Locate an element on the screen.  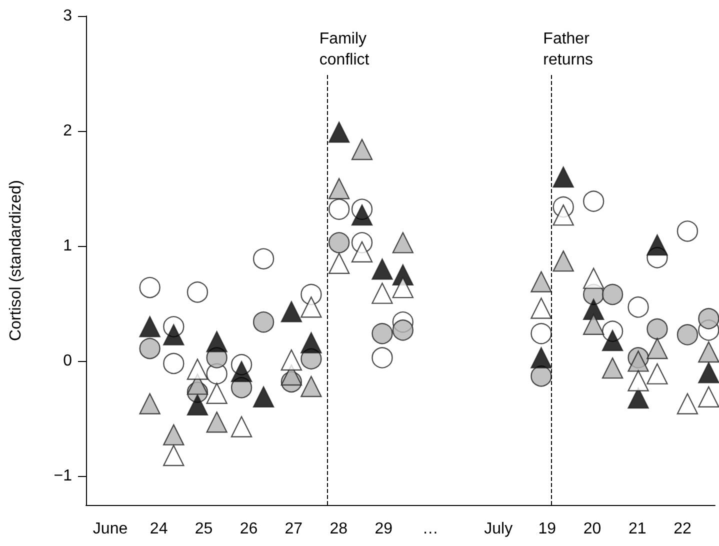
ref-line-label: Father returns is located at coordinates (568, 49).